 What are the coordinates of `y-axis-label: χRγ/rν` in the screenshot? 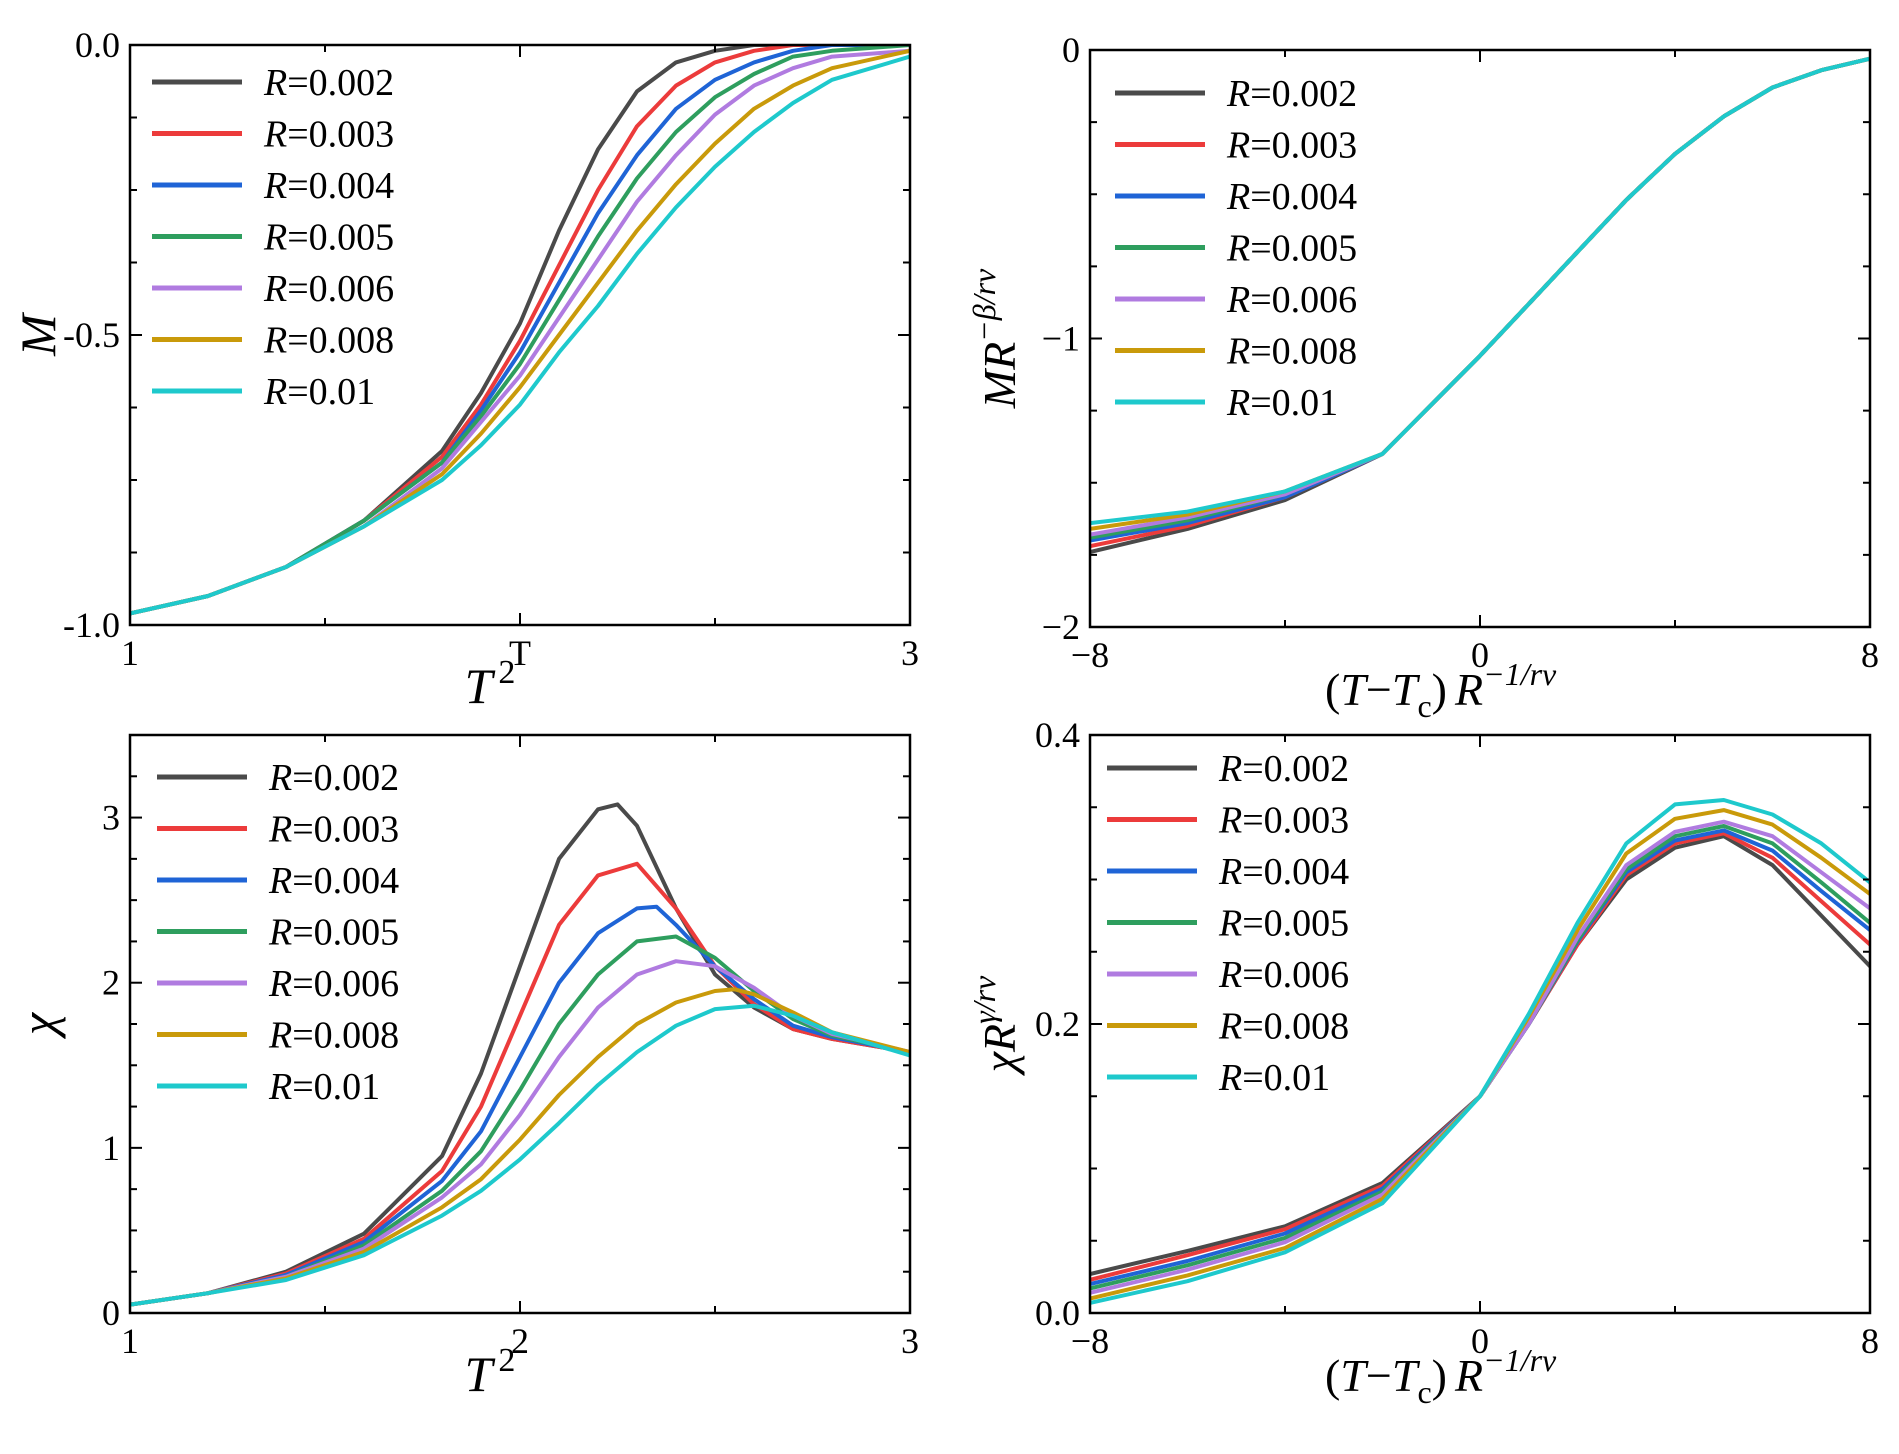 It's located at (995, 1025).